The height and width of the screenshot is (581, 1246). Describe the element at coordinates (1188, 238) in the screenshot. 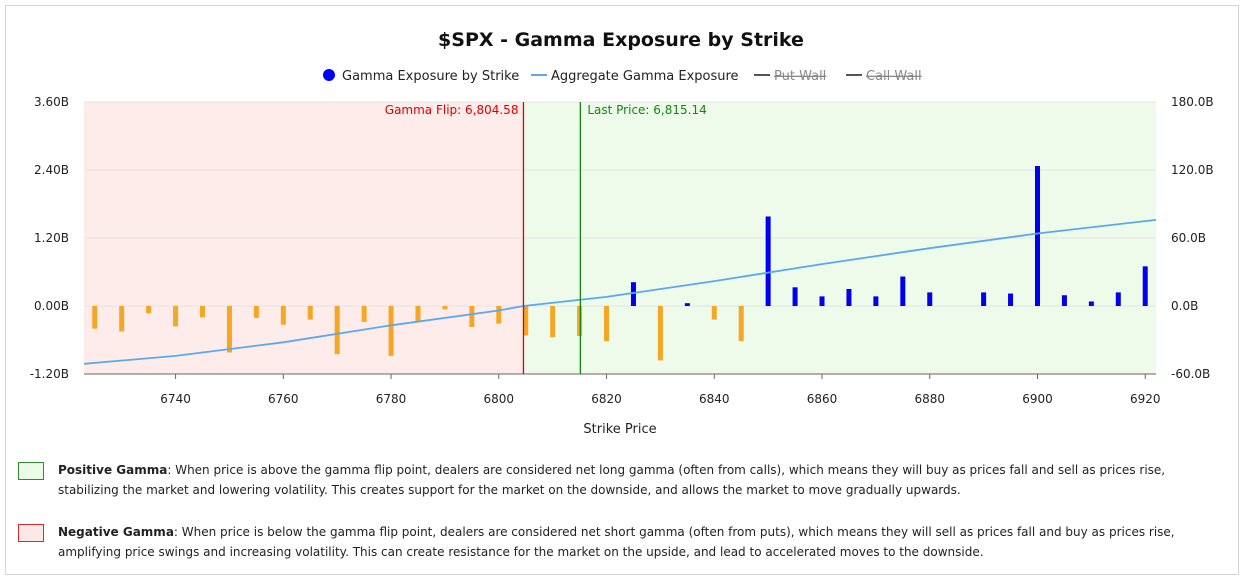

I see `y2-tick-label: 60.0B` at that location.